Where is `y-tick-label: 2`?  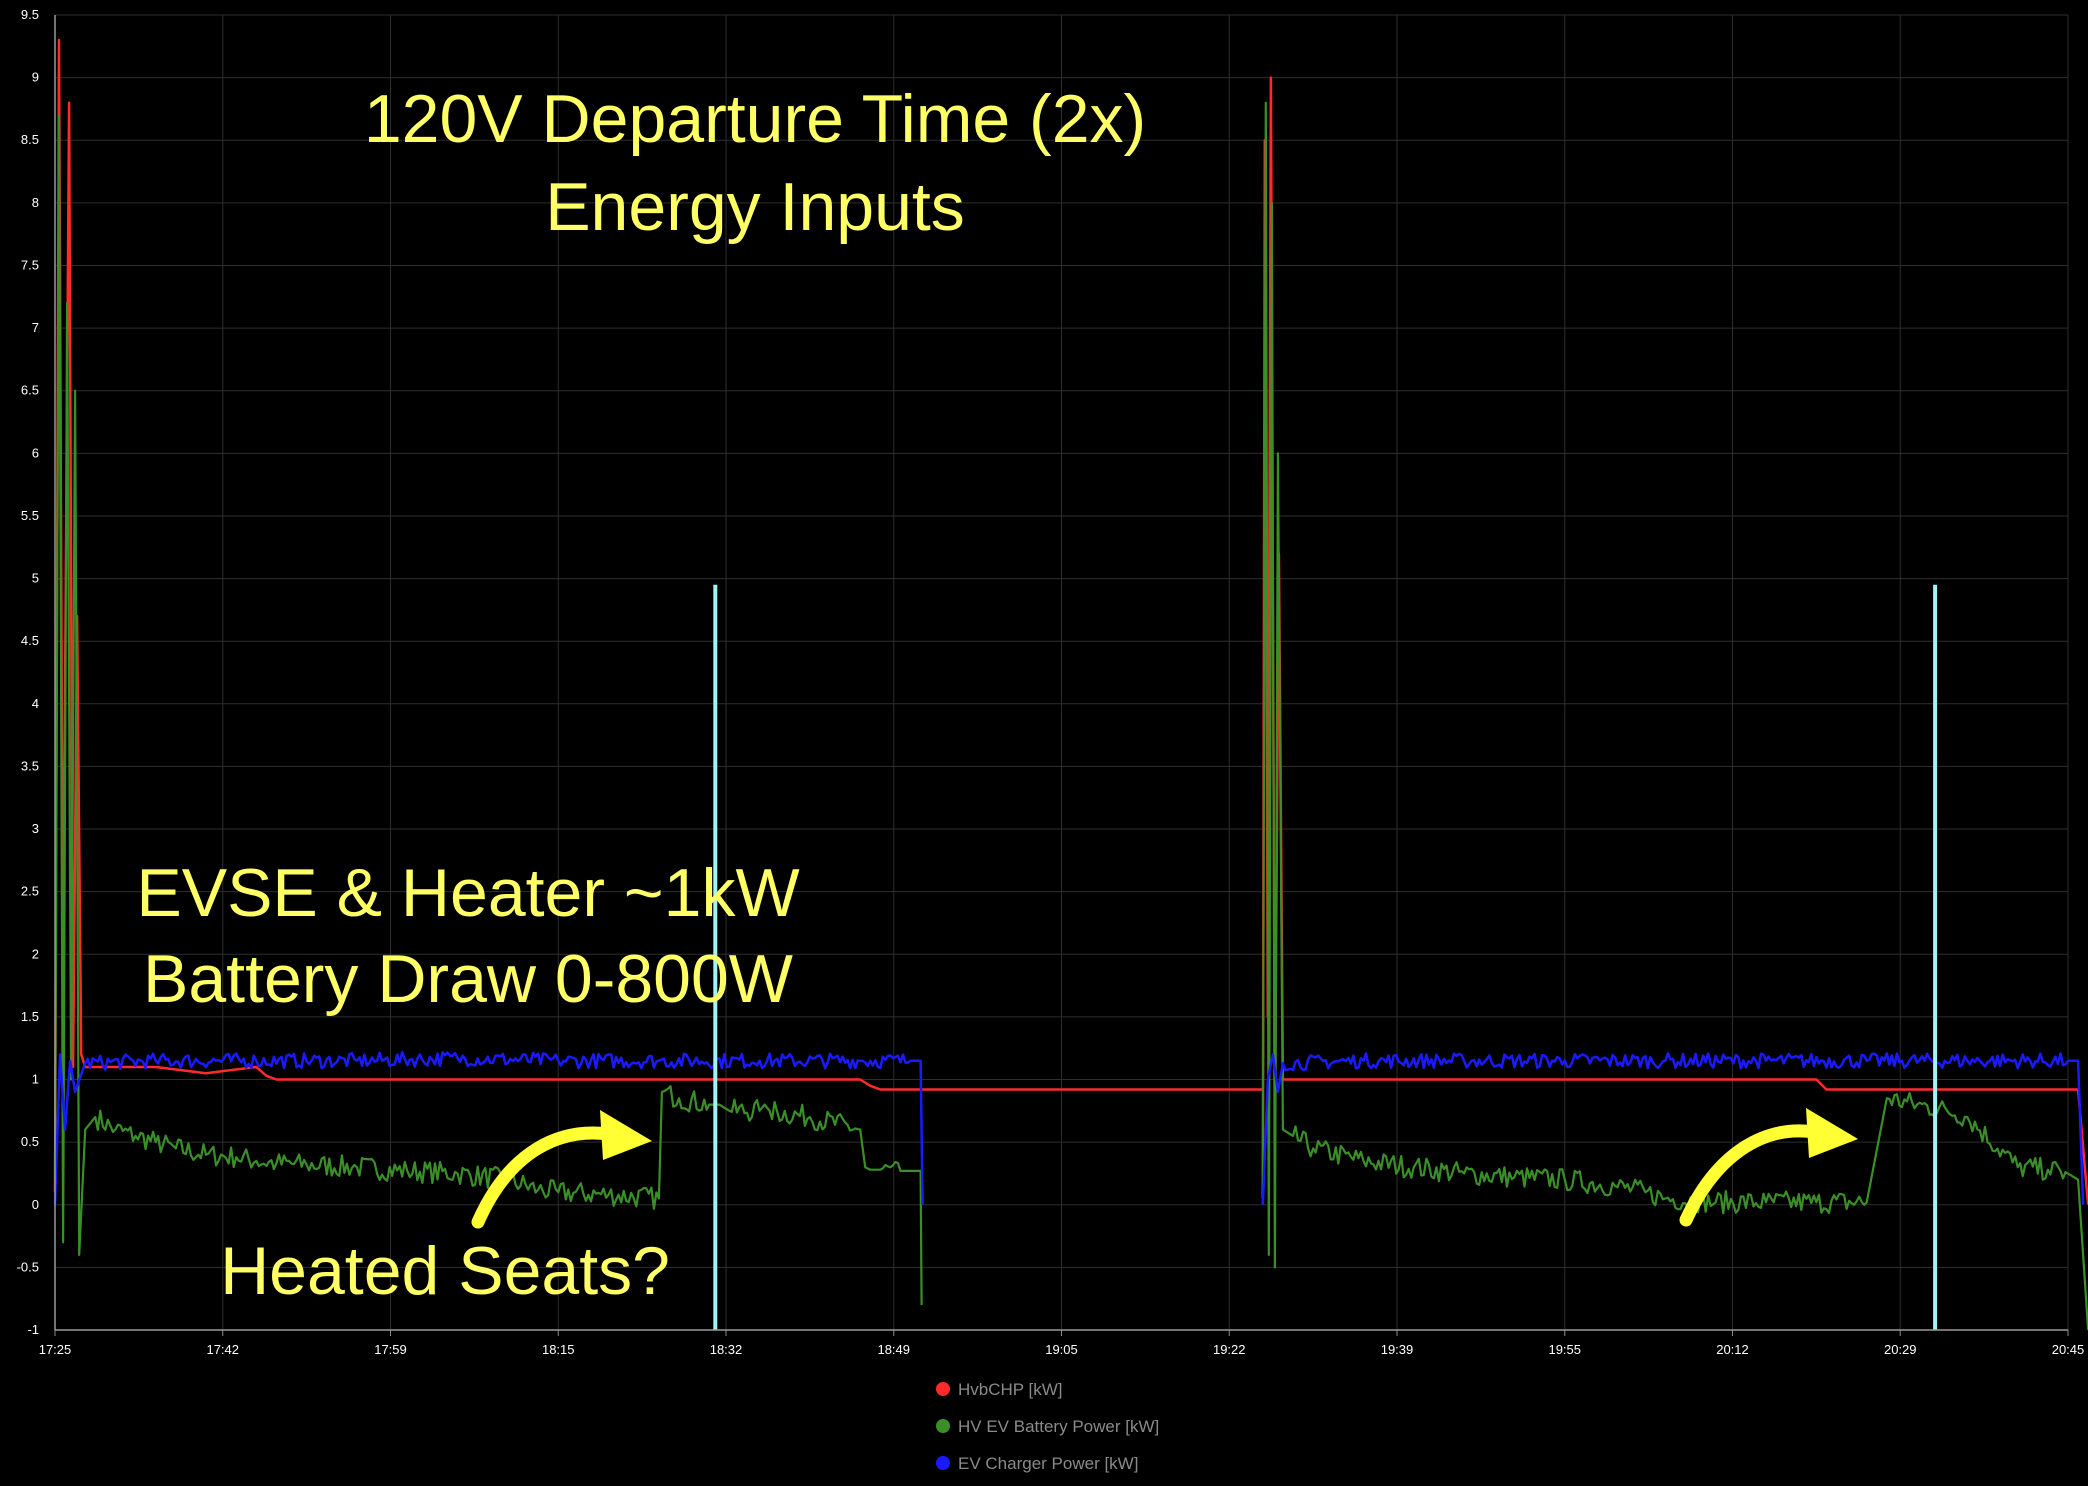
y-tick-label: 2 is located at coordinates (35, 953).